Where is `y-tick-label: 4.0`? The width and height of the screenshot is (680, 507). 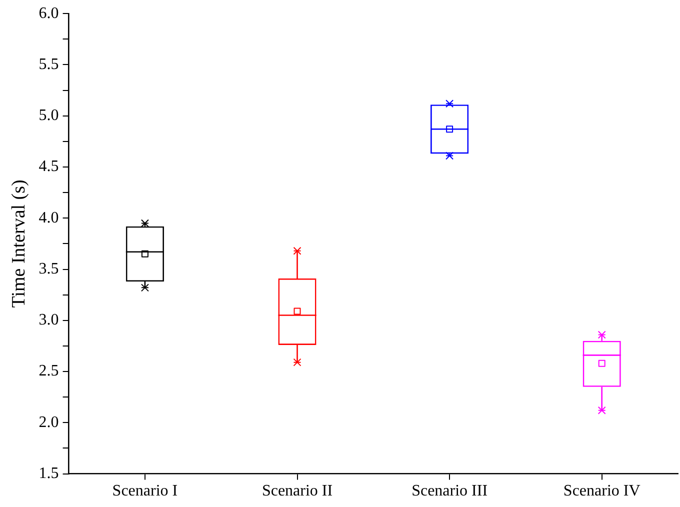 y-tick-label: 4.0 is located at coordinates (48, 217).